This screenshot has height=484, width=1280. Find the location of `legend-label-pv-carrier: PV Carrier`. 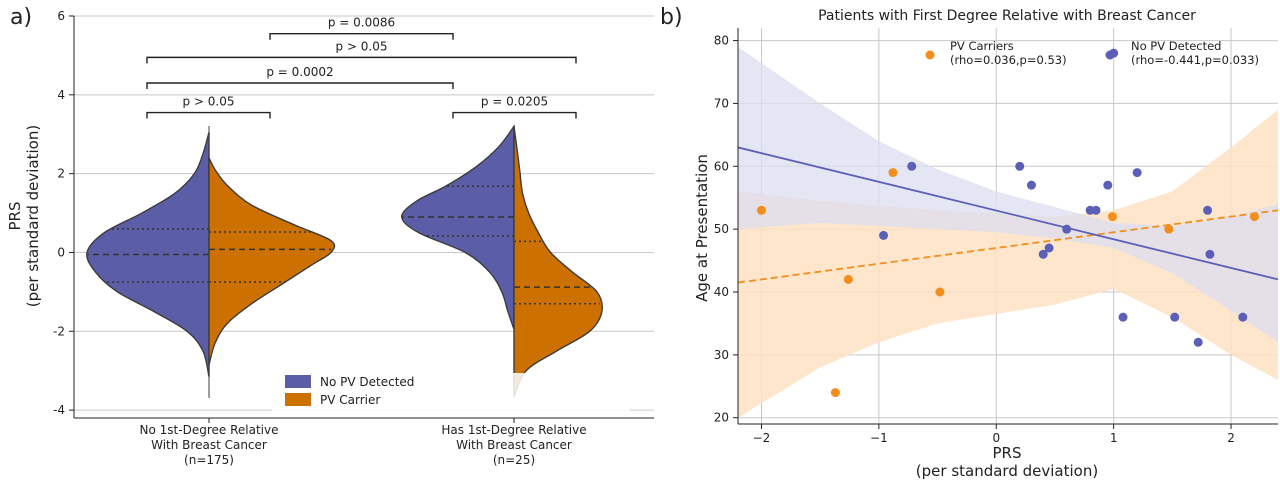

legend-label-pv-carrier: PV Carrier is located at coordinates (350, 400).